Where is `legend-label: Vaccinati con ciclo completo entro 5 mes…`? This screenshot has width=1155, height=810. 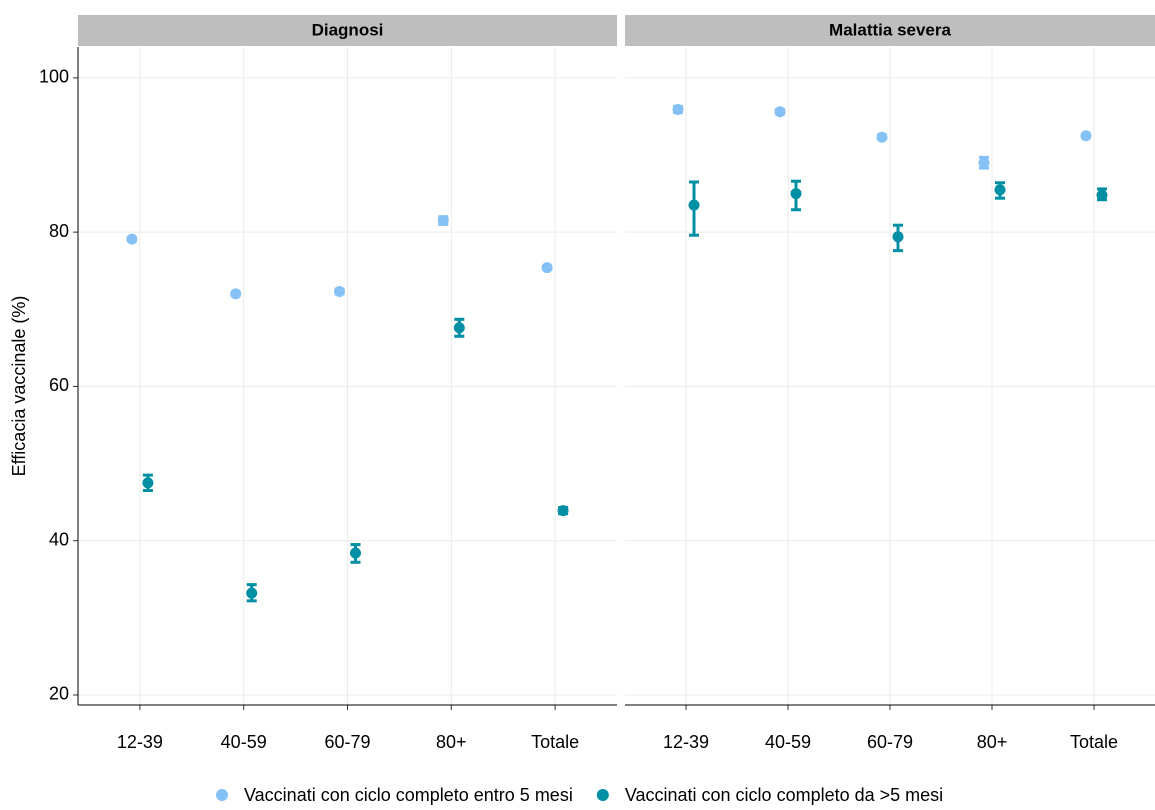
legend-label: Vaccinati con ciclo completo entro 5 mes… is located at coordinates (408, 795).